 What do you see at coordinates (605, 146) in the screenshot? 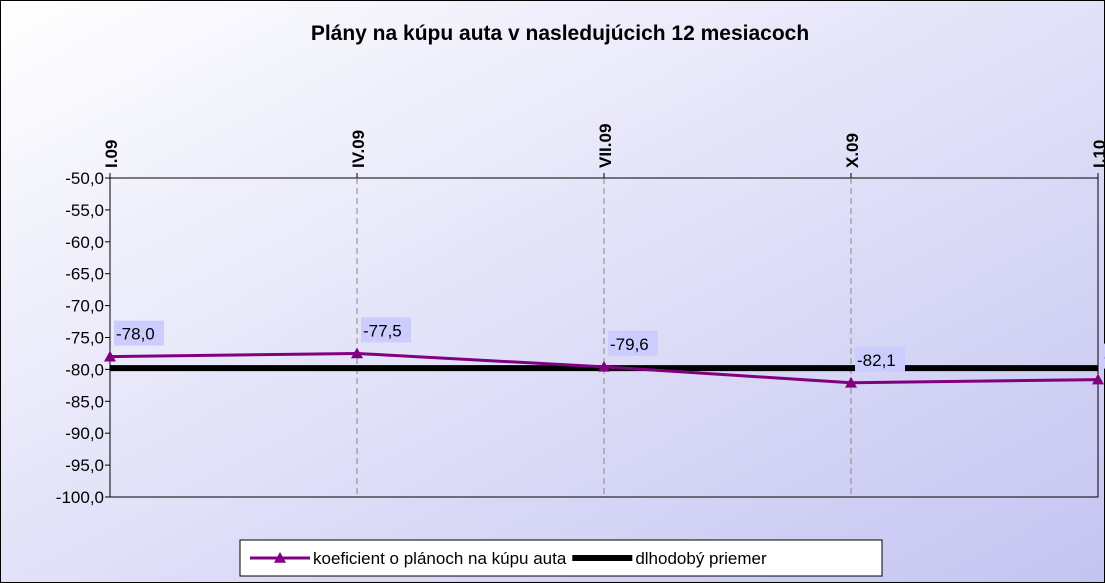
I see `x-tick-label: VII.09` at bounding box center [605, 146].